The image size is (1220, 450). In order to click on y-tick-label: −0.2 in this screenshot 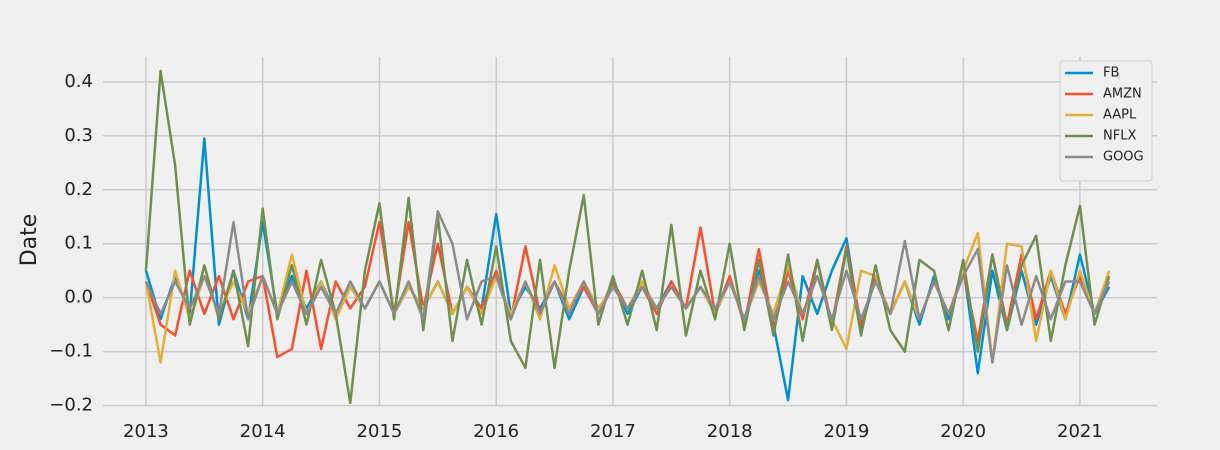, I will do `click(71, 405)`.